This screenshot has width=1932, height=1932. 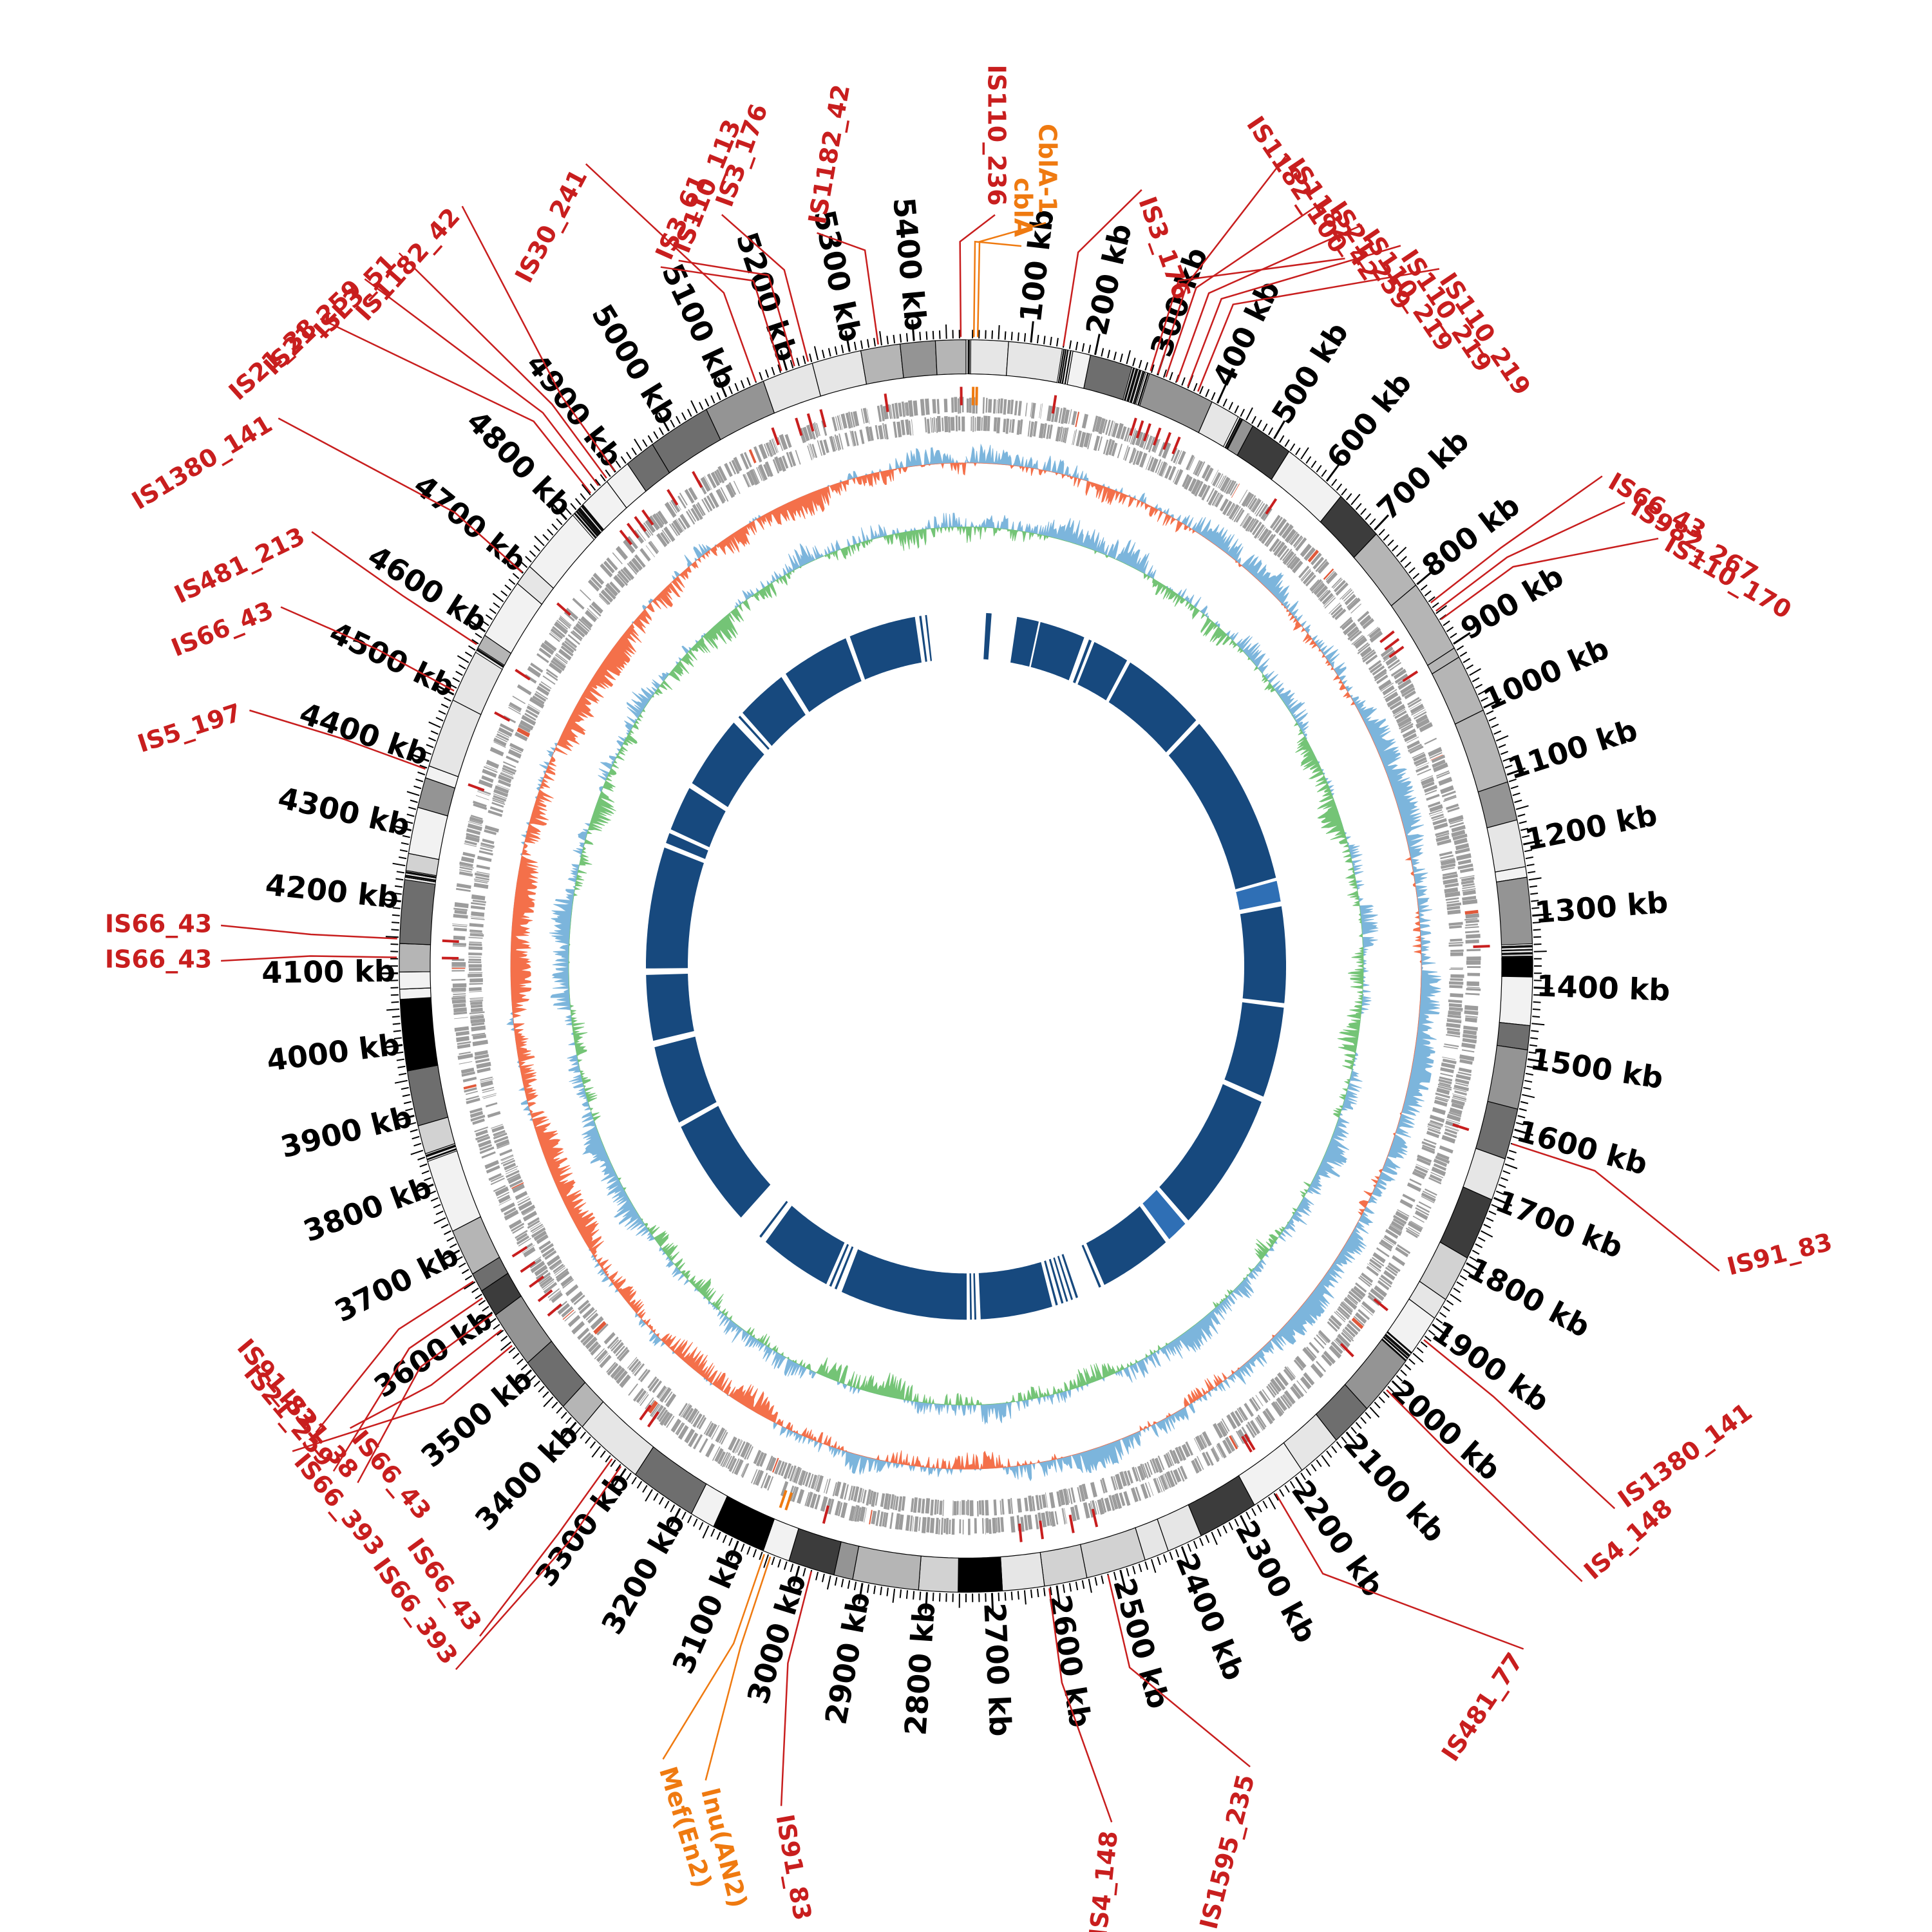 What do you see at coordinates (839, 373) in the screenshot?
I see `backbone-block` at bounding box center [839, 373].